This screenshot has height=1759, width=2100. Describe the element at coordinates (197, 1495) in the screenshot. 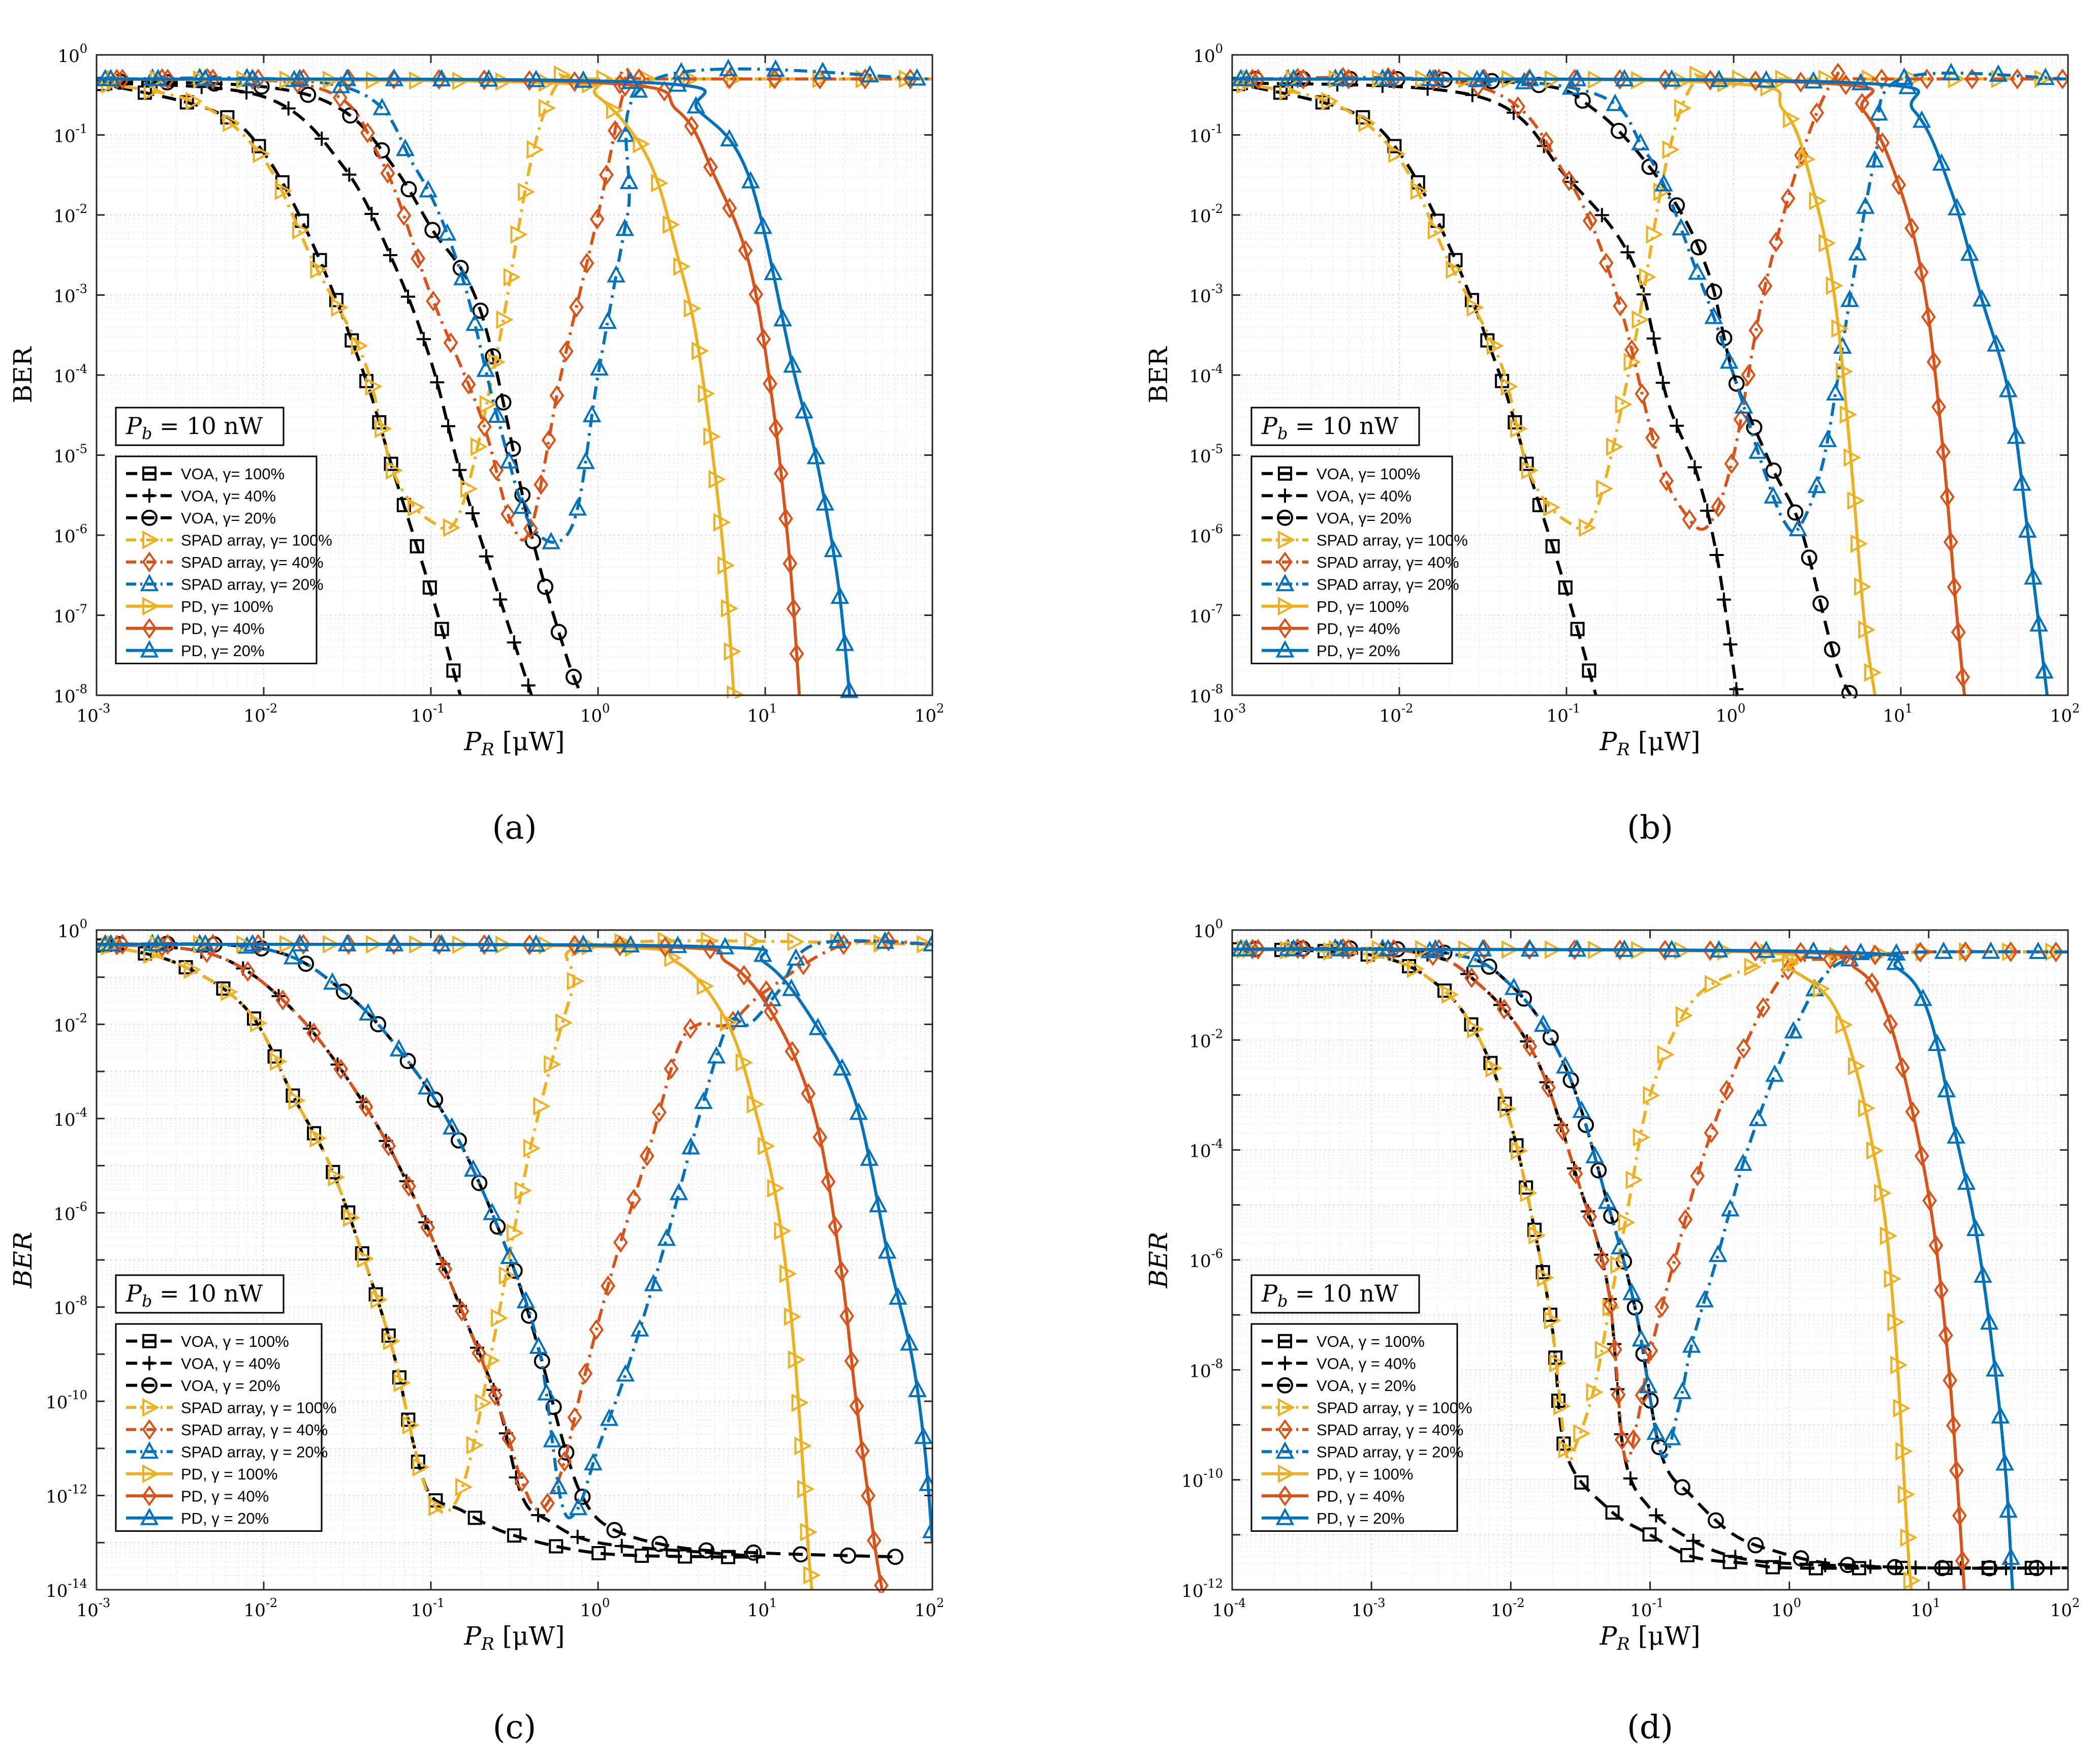

I see `legend-item-7: PD, γ = 40%` at that location.